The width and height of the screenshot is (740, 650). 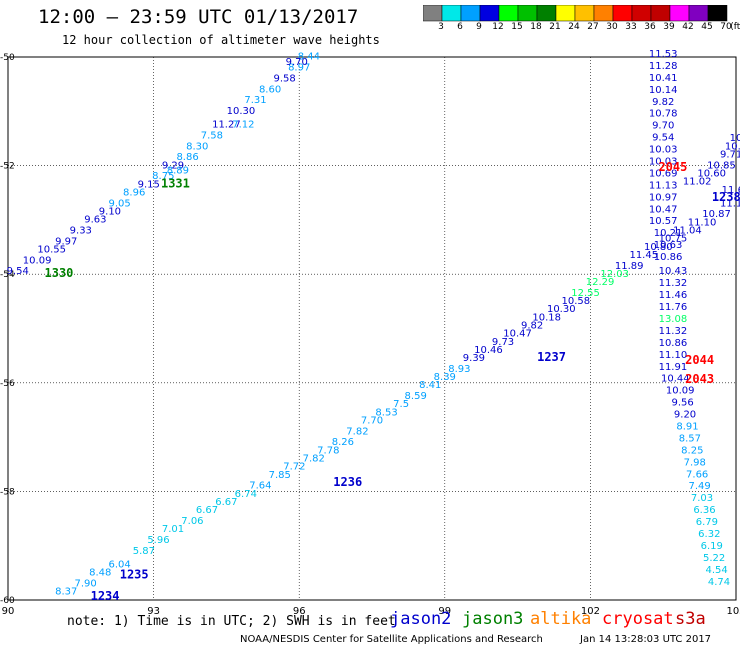 What do you see at coordinates (663, 102) in the screenshot?
I see `wave-height-label: 9.82` at bounding box center [663, 102].